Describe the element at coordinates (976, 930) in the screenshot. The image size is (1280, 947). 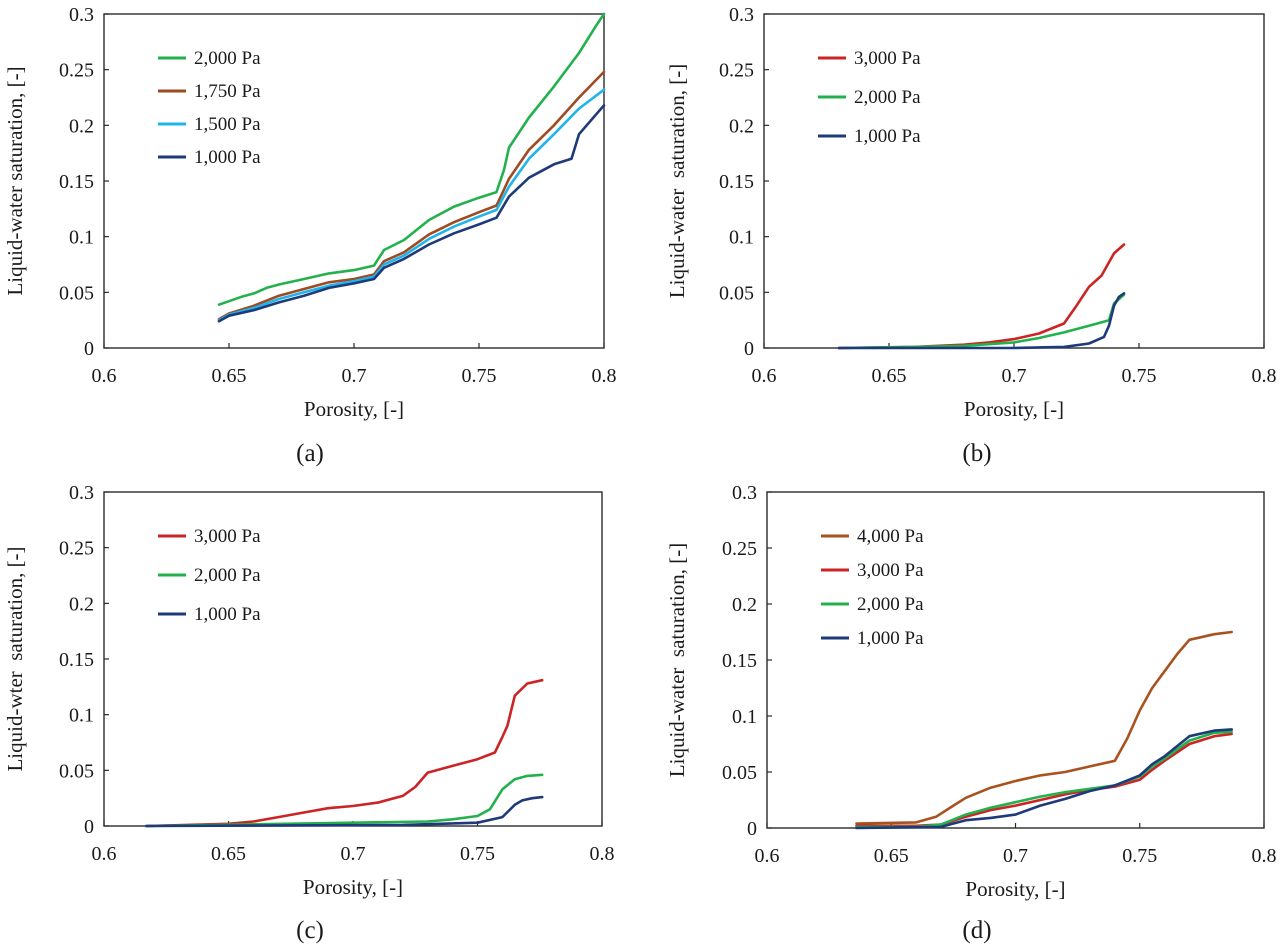
I see `panel-label: (d)` at that location.